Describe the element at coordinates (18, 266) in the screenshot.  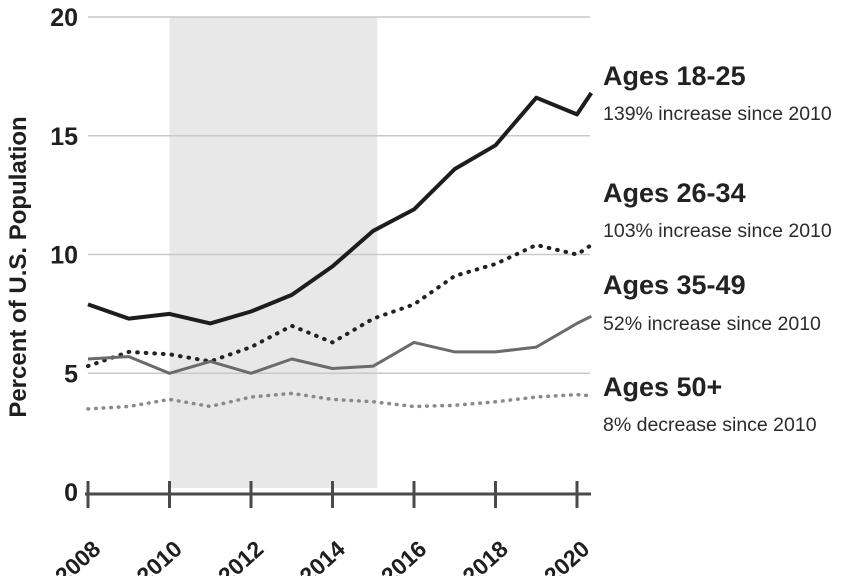
I see `y-axis-title: Percent of U.S. Population` at that location.